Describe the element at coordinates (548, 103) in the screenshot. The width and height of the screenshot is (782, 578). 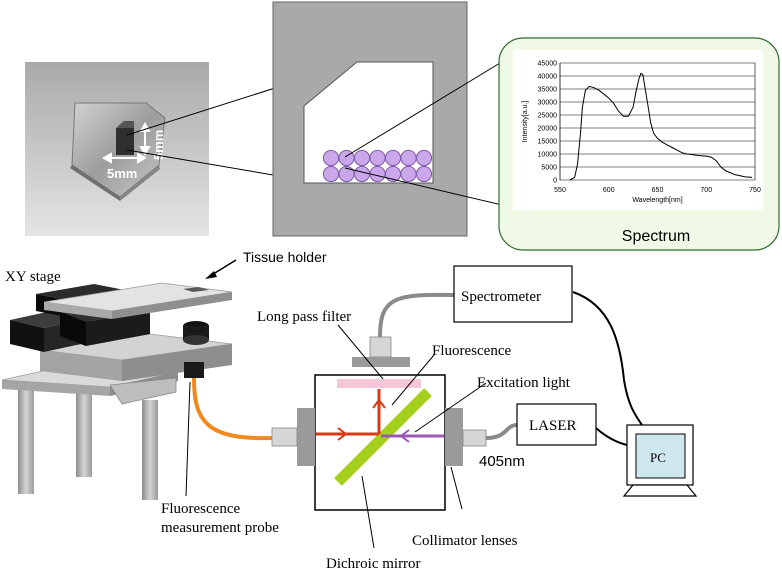
I see `y-tick-label: 30000` at that location.